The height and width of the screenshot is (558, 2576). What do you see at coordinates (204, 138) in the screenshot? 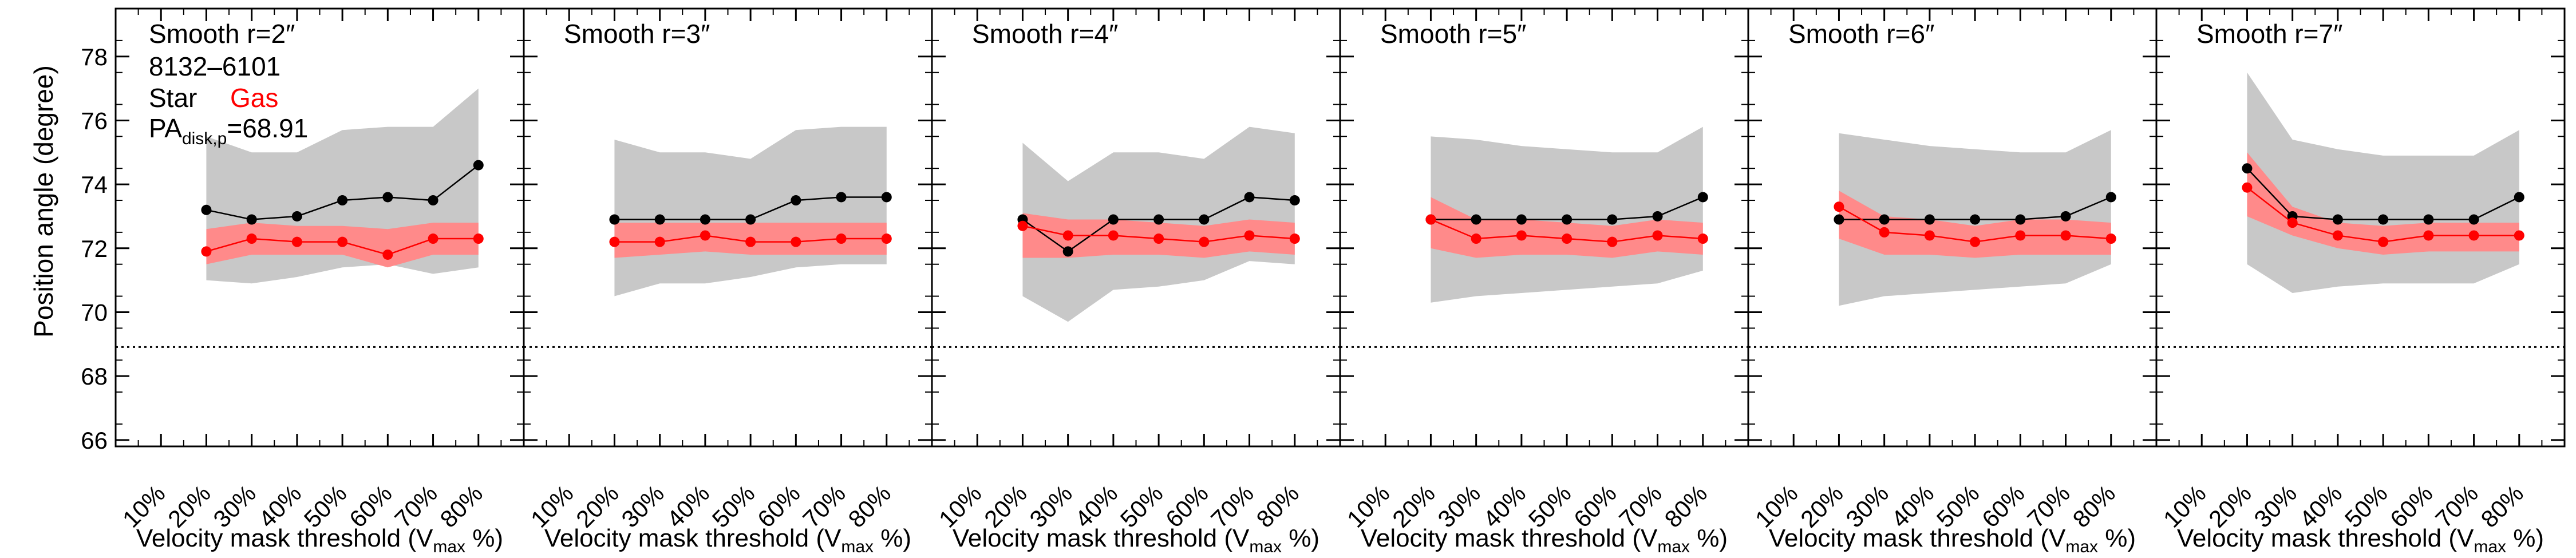
I see `pa-label-subscript: disk,p` at bounding box center [204, 138].